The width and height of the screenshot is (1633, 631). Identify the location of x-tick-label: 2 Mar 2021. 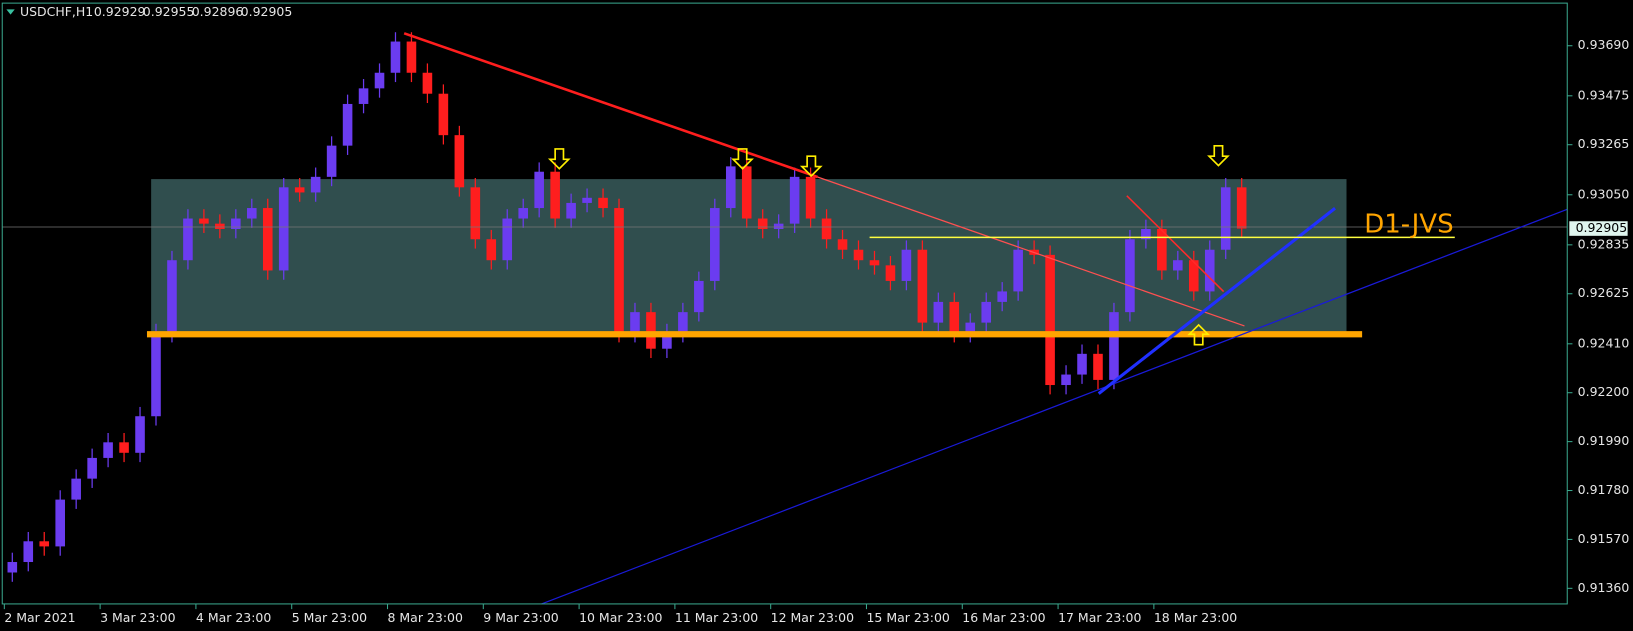
(39, 617).